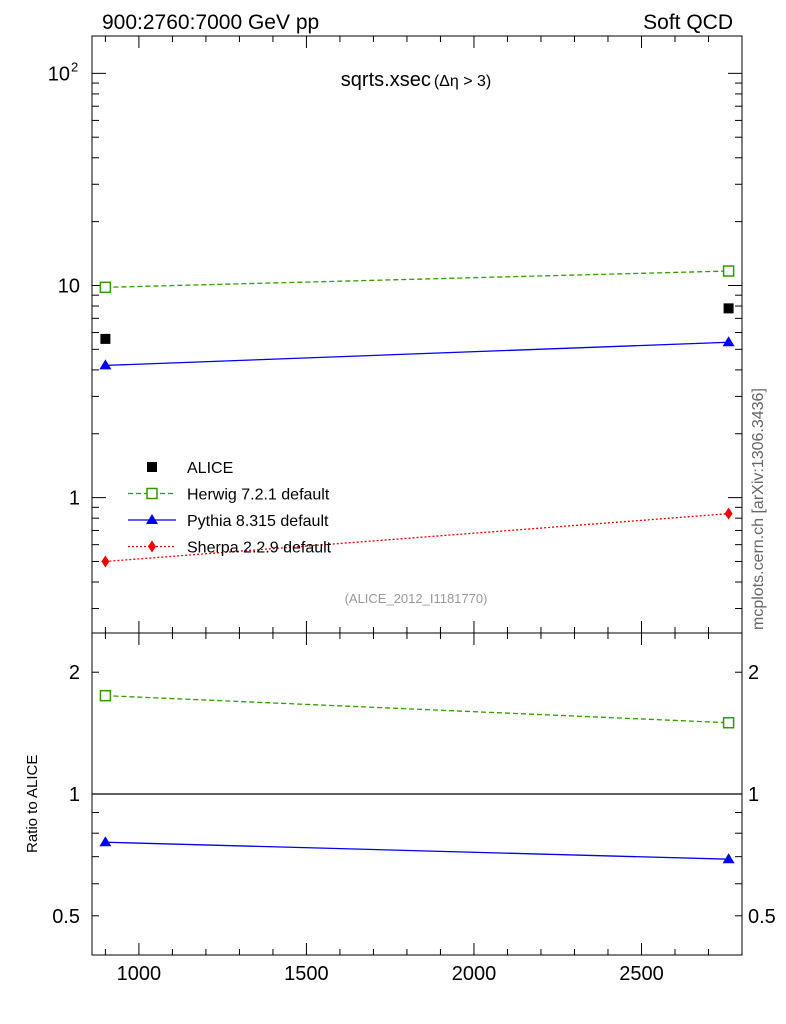  What do you see at coordinates (32, 804) in the screenshot?
I see `ratio-y-axis-label: Ratio to ALICE` at bounding box center [32, 804].